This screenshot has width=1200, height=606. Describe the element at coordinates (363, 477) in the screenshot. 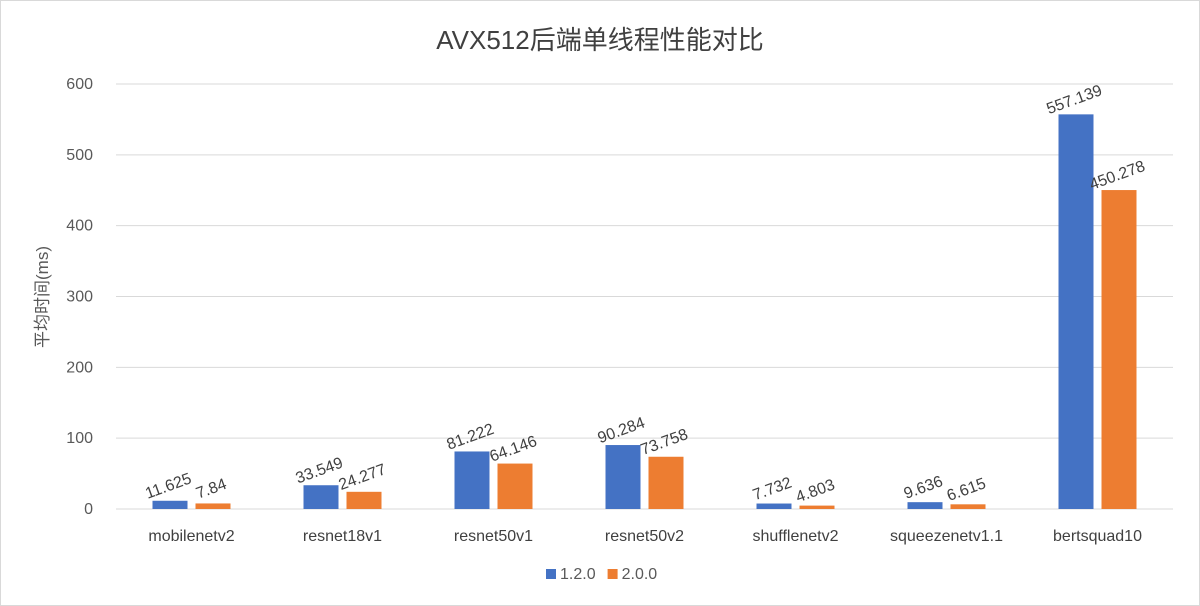

I see `data-label: 24.277` at that location.